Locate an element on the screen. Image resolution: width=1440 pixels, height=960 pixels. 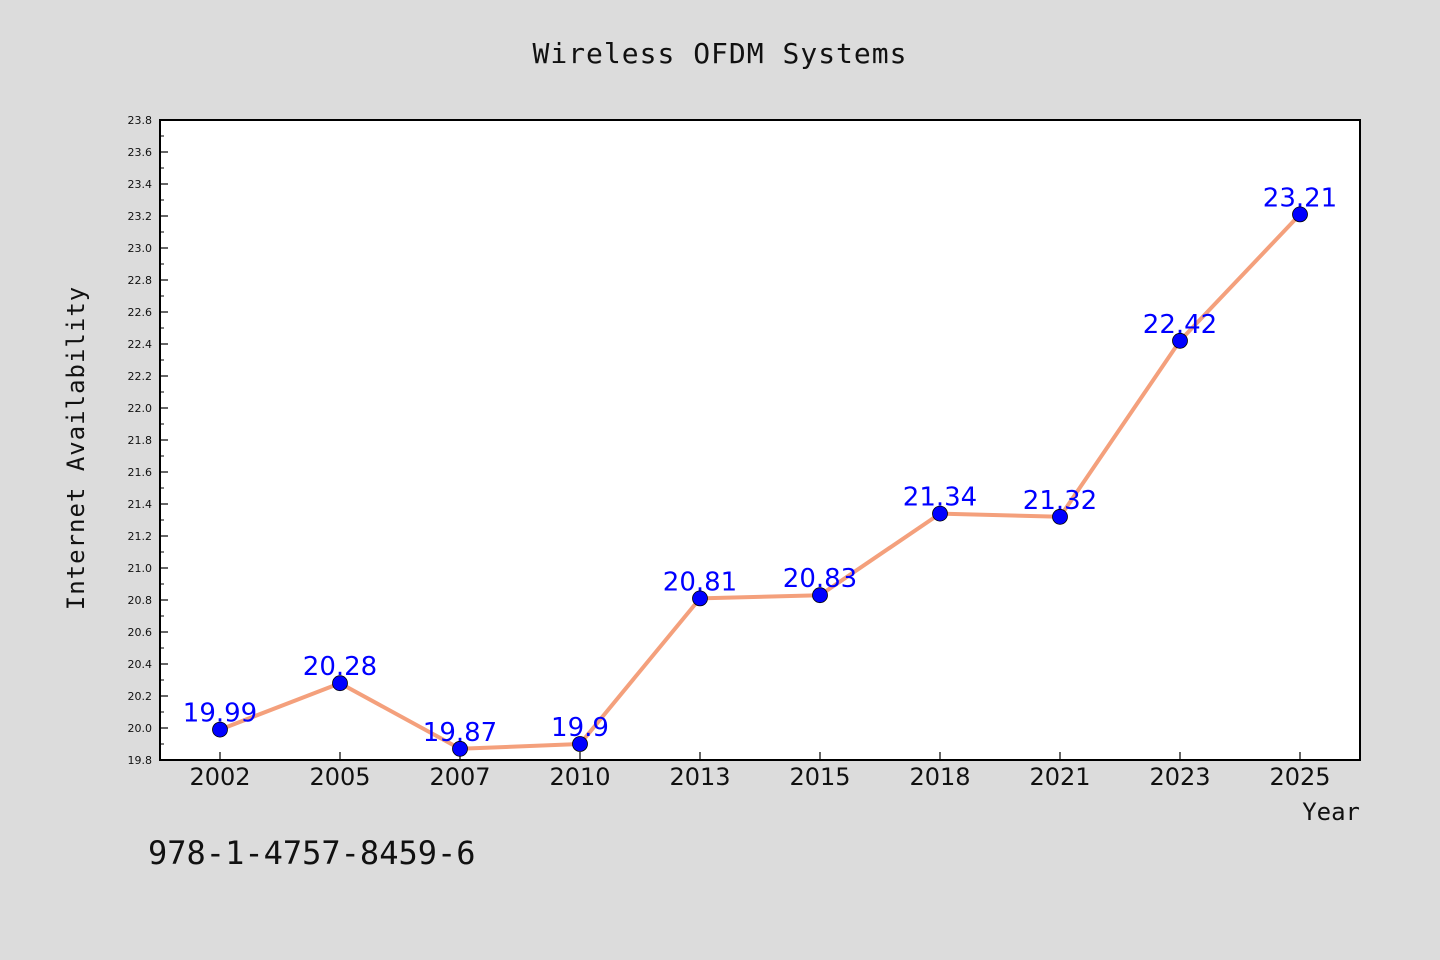
y-tick-label: 23.2 is located at coordinates (140, 216).